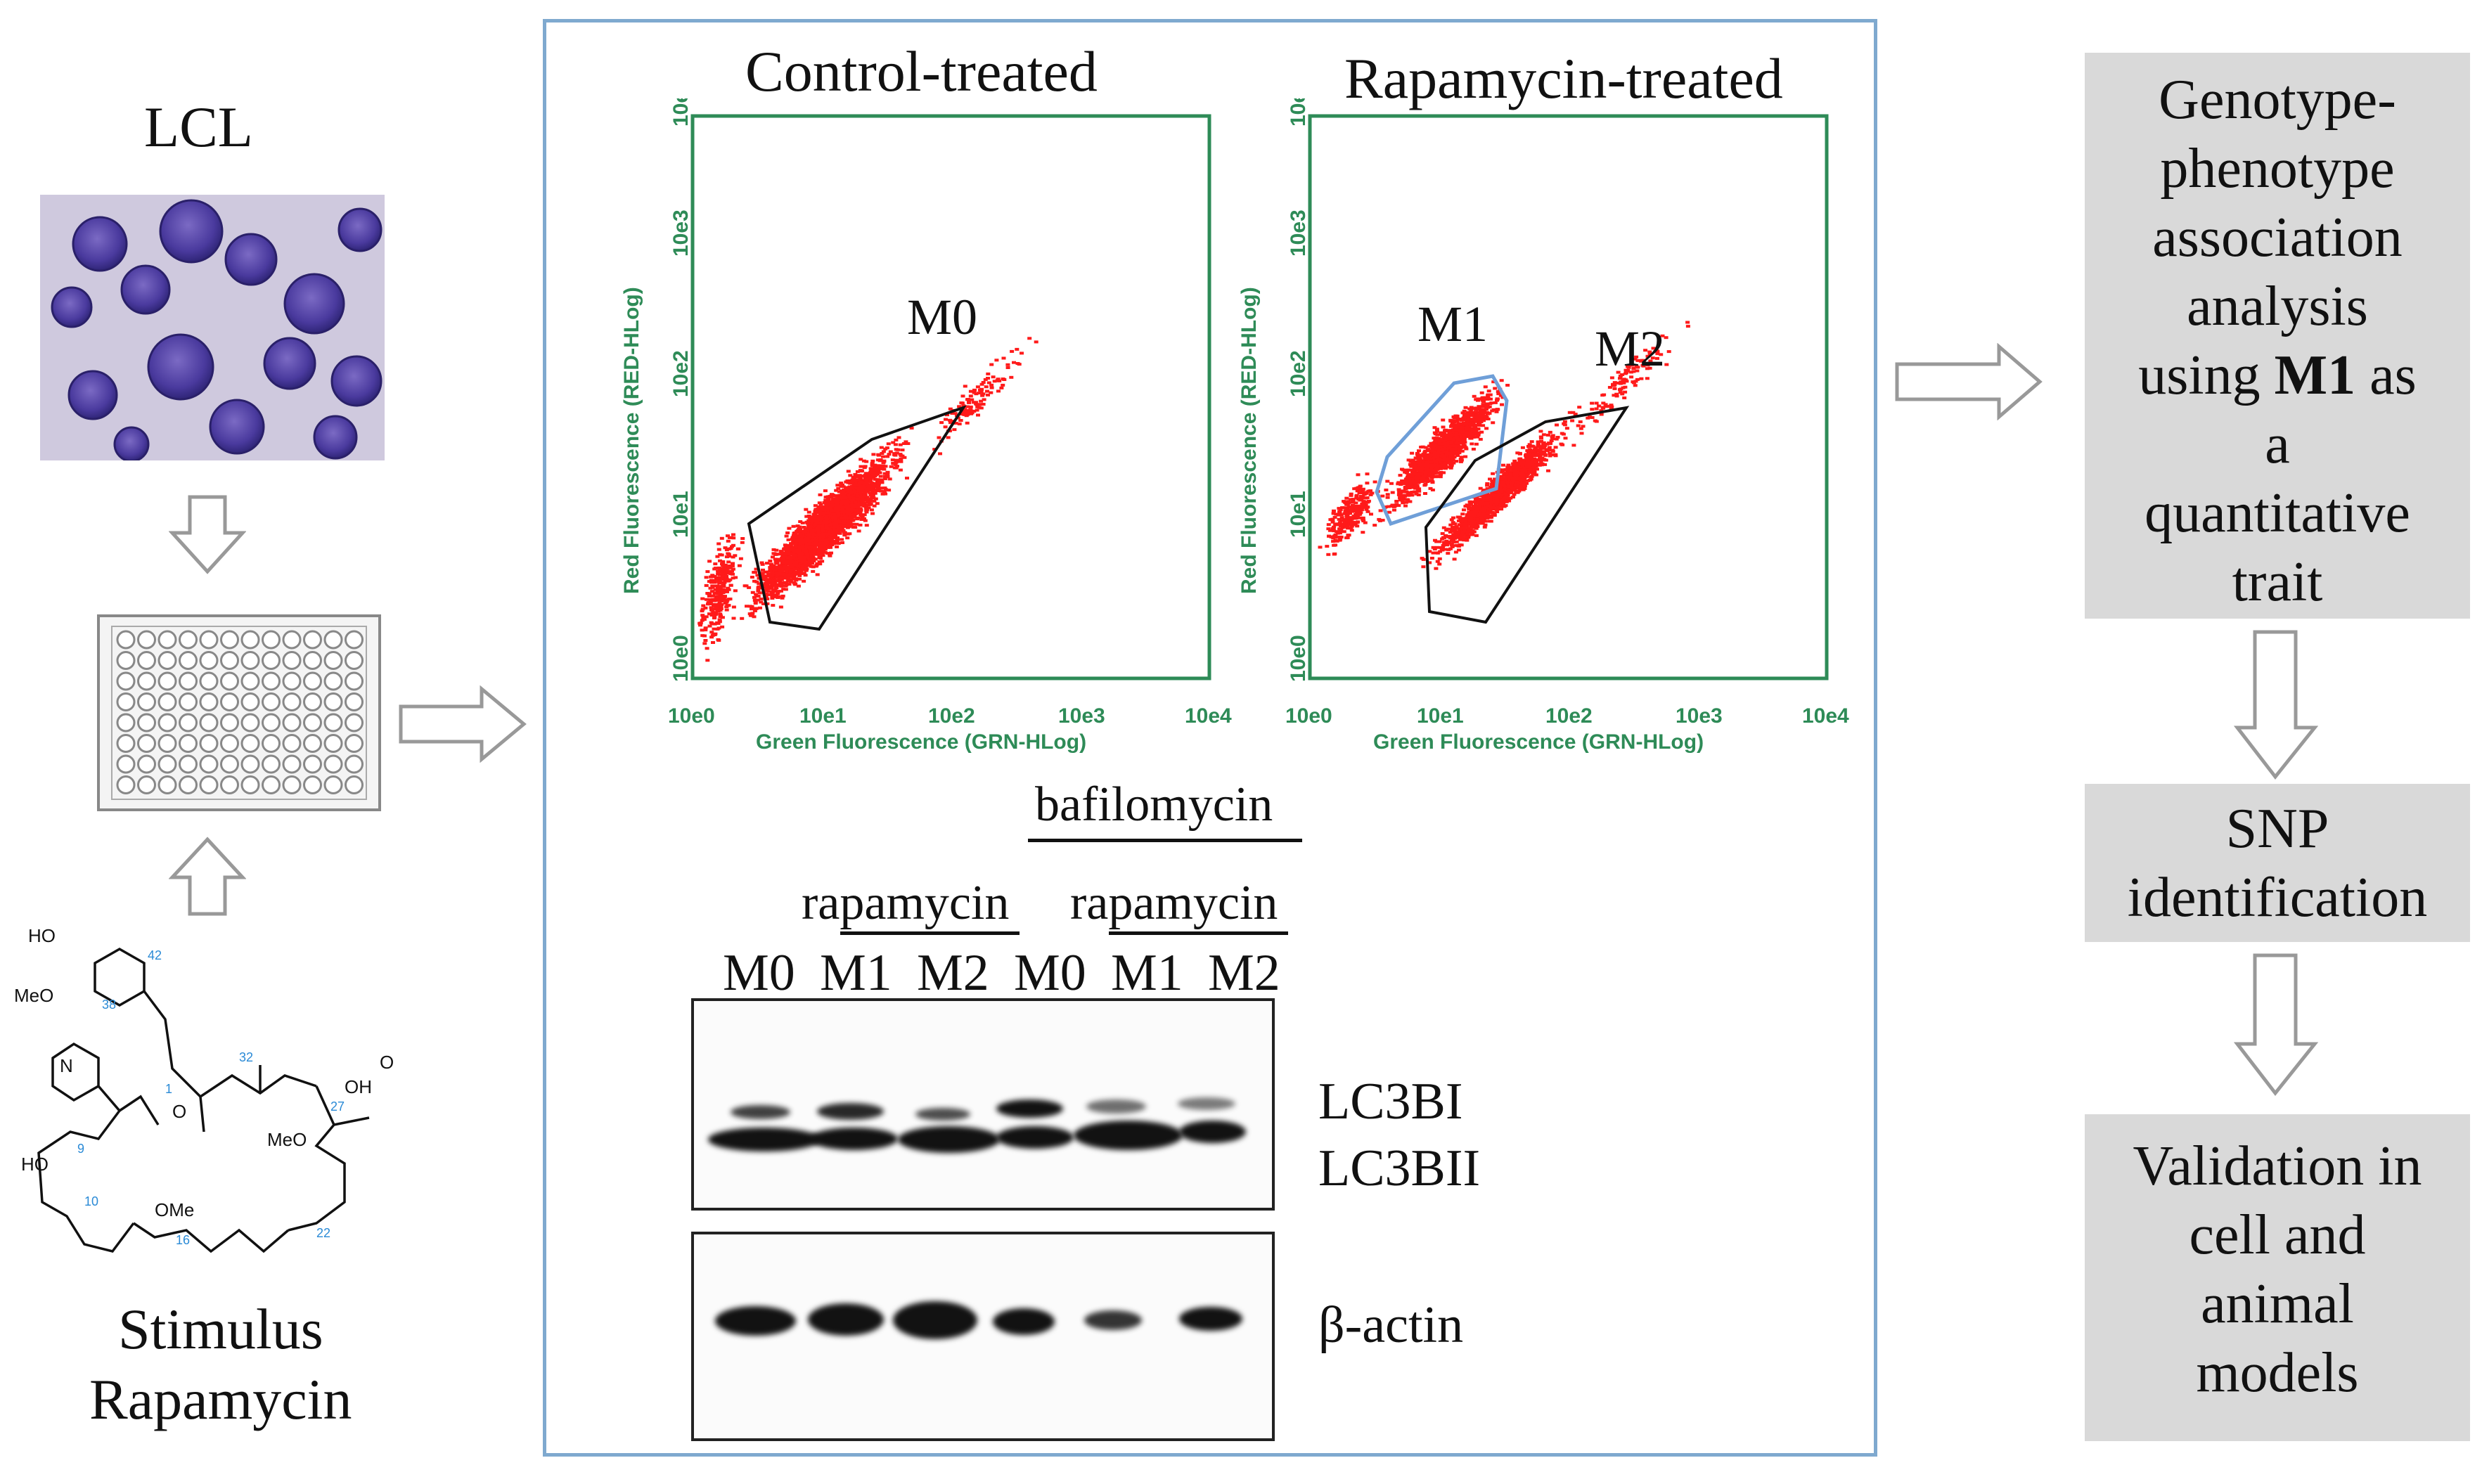 The height and width of the screenshot is (1484, 2482). Describe the element at coordinates (2277, 582) in the screenshot. I see `box-text: trait` at that location.